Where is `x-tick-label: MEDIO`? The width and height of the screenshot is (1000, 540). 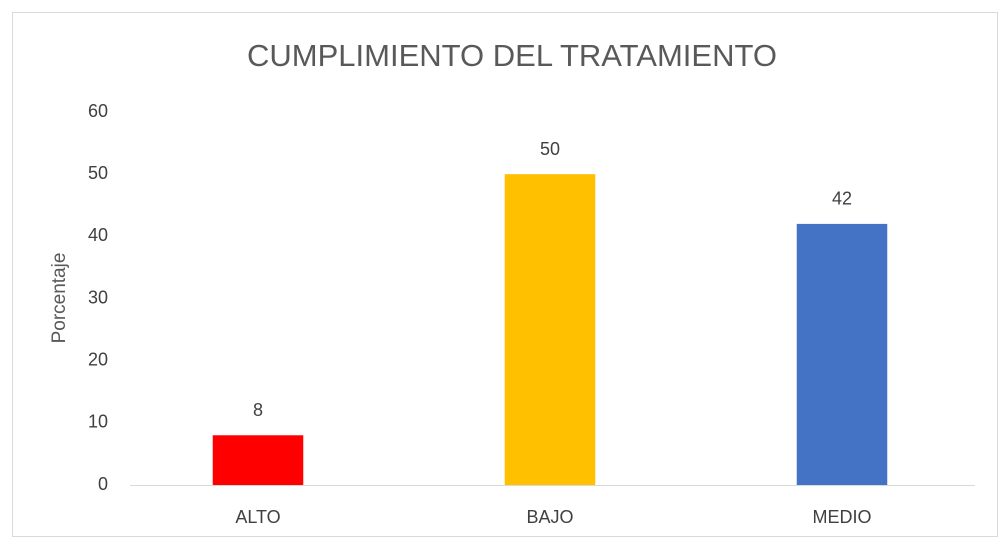
x-tick-label: MEDIO is located at coordinates (841, 517).